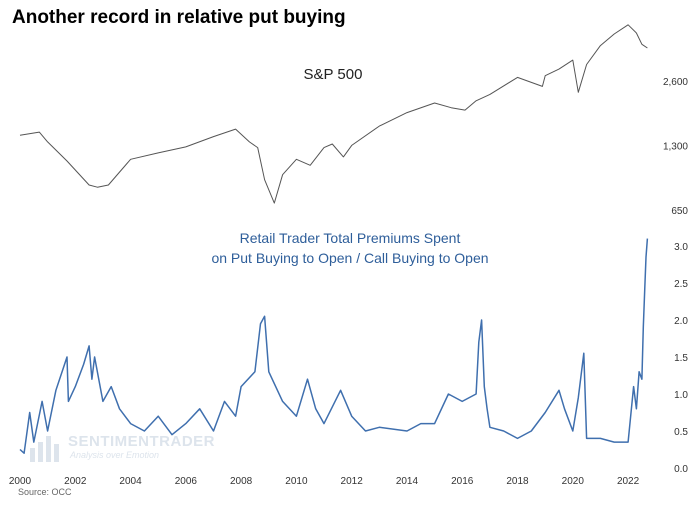  Describe the element at coordinates (681, 432) in the screenshot. I see `ratio-y-tick-label: 0.5` at that location.